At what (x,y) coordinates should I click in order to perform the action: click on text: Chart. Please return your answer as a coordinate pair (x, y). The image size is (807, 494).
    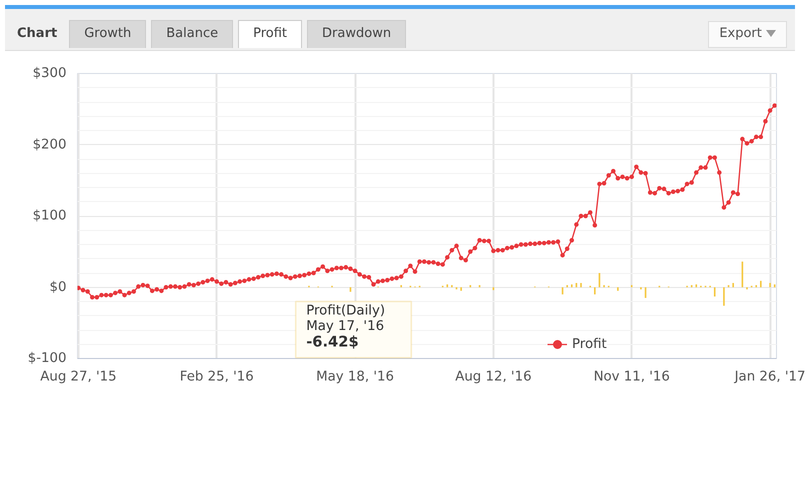
    Looking at the image, I should click on (37, 34).